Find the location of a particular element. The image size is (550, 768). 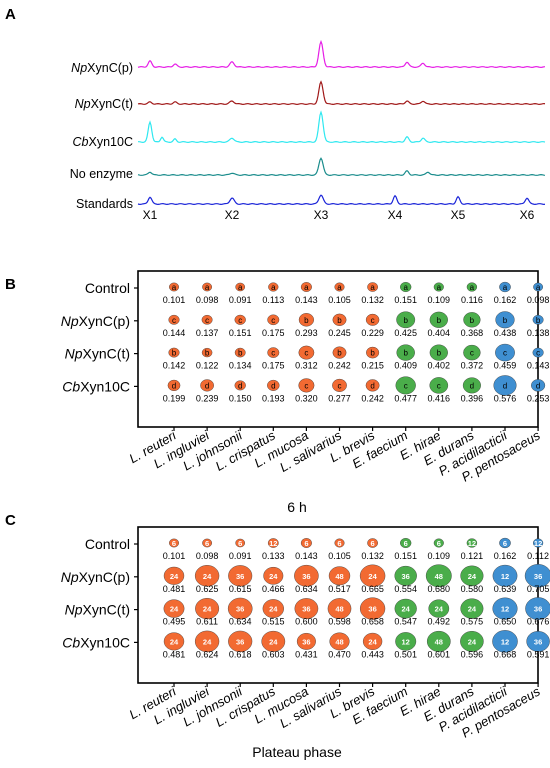

value-label: 0.098 is located at coordinates (207, 300).